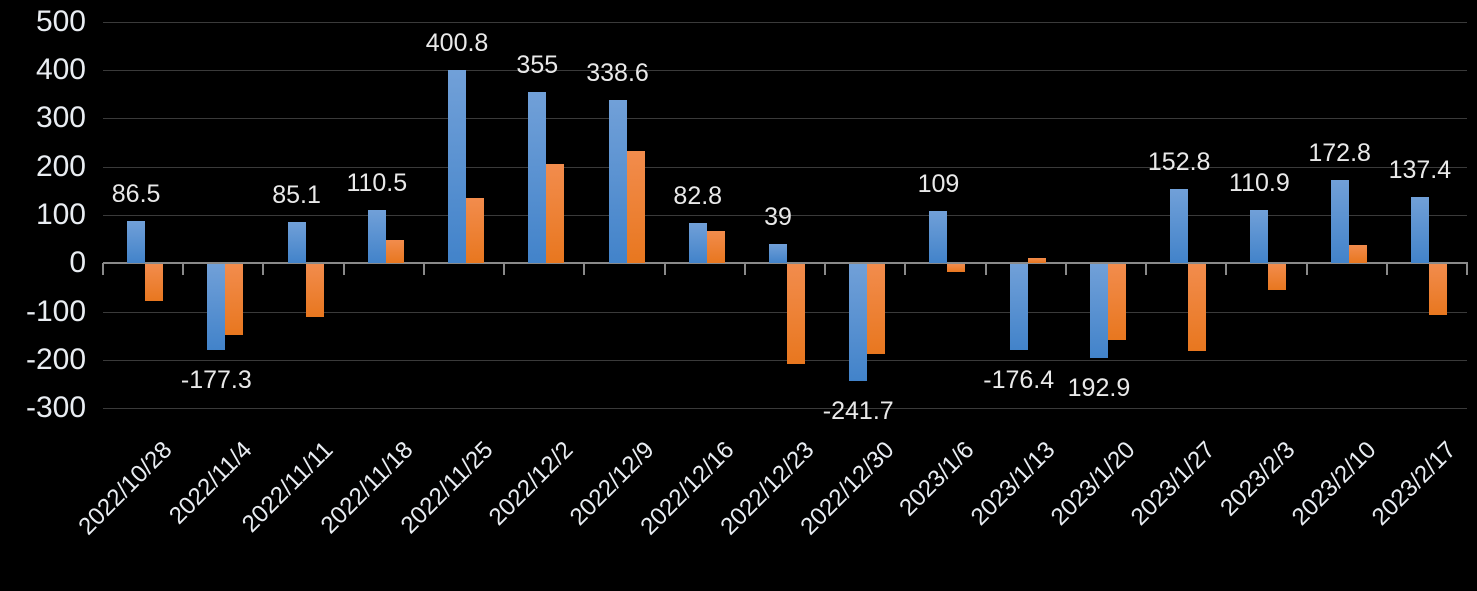 Image resolution: width=1477 pixels, height=591 pixels. I want to click on bar-data-label: 172.8, so click(1339, 152).